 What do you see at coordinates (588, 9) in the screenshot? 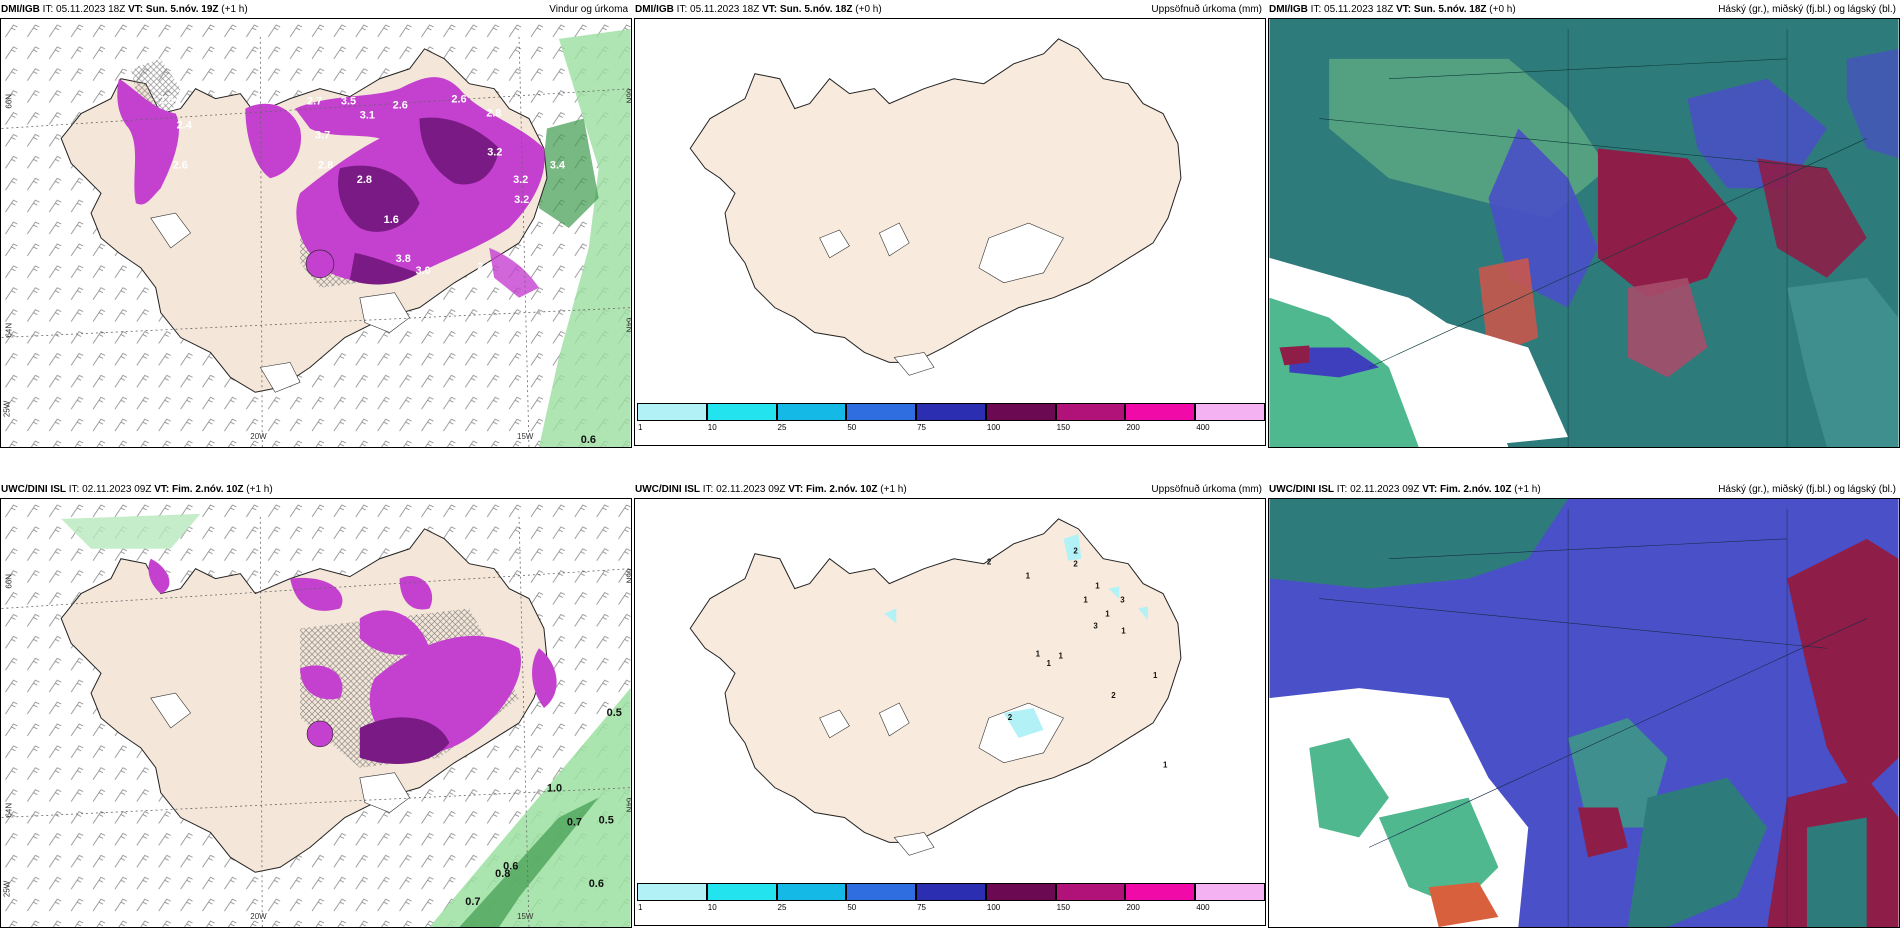
I see `panel-title: Vindur og úrkoma` at bounding box center [588, 9].